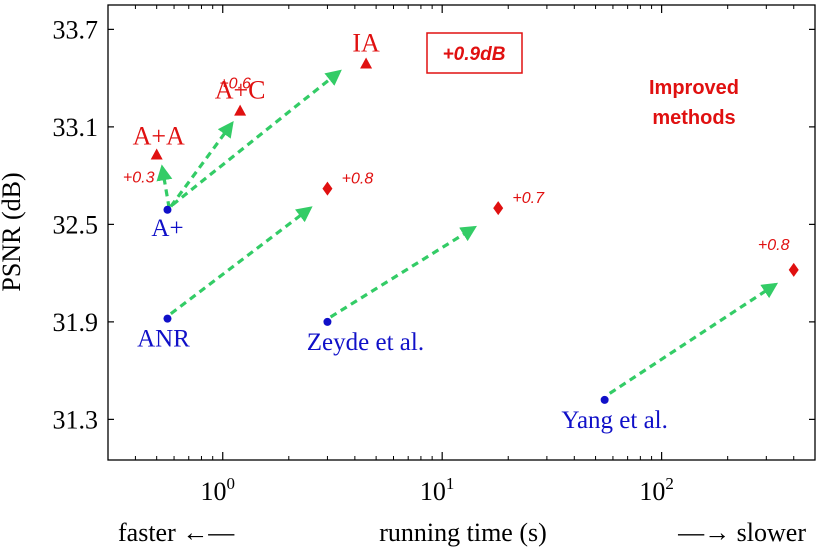  Describe the element at coordinates (693, 118) in the screenshot. I see `improved-methods-label-2: methods` at that location.